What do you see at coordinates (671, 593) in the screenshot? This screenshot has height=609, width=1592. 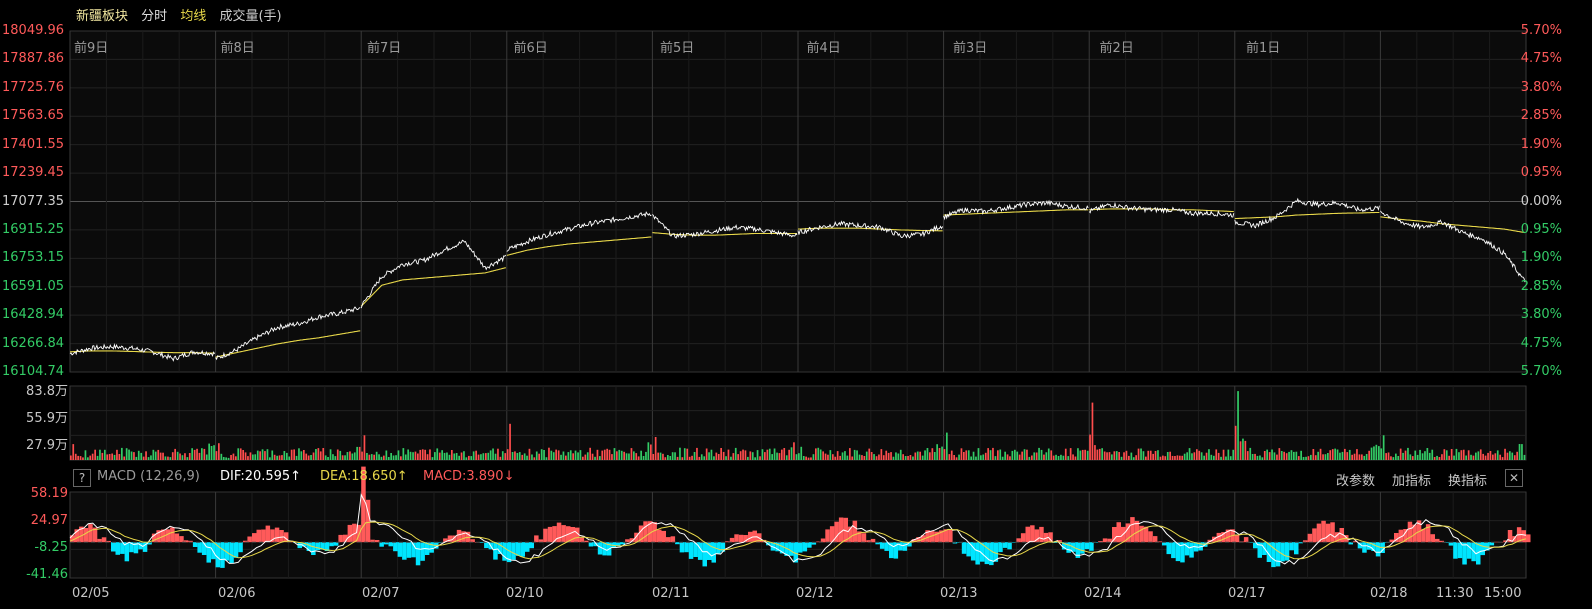 I see `date-tick-label: 02/11` at bounding box center [671, 593].